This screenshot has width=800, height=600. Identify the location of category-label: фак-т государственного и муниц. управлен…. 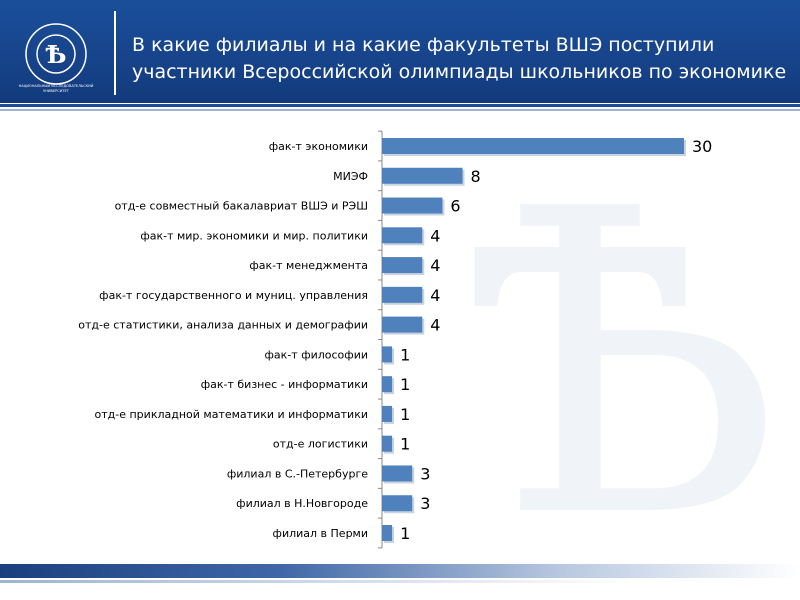
(233, 295).